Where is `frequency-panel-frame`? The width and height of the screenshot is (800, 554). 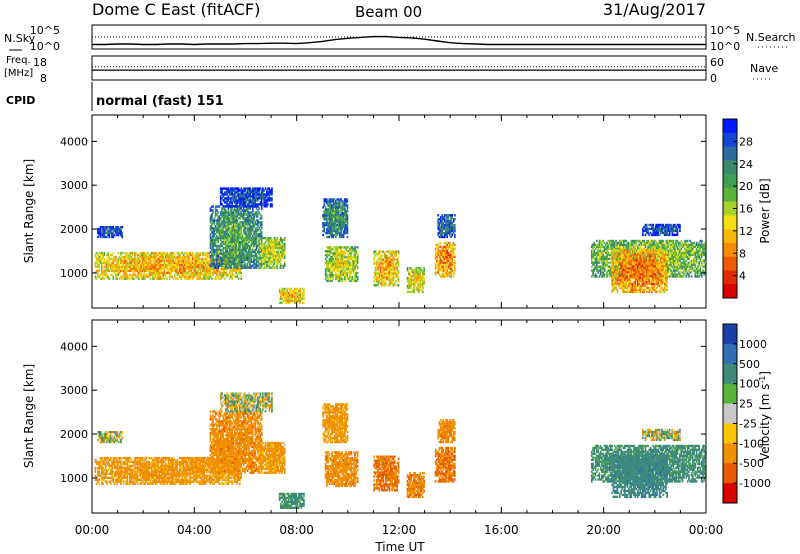
frequency-panel-frame is located at coordinates (399, 68).